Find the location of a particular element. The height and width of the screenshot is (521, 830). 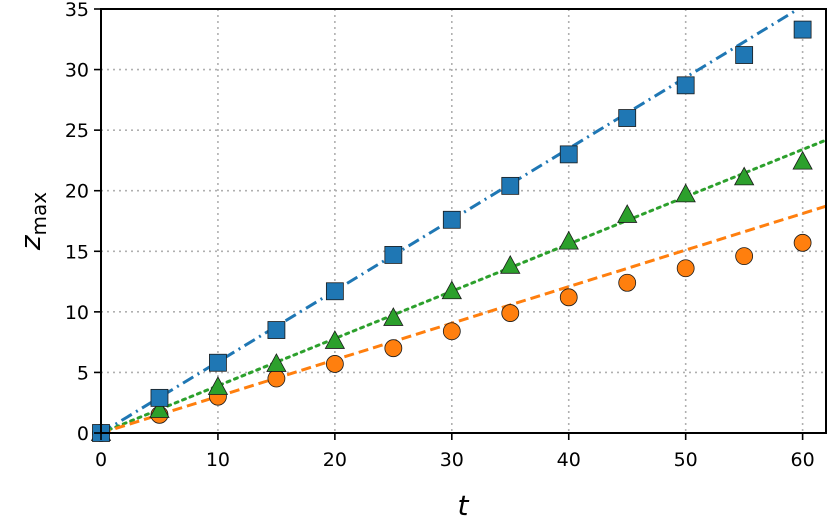

y-axis-label-sub: max is located at coordinates (39, 214).